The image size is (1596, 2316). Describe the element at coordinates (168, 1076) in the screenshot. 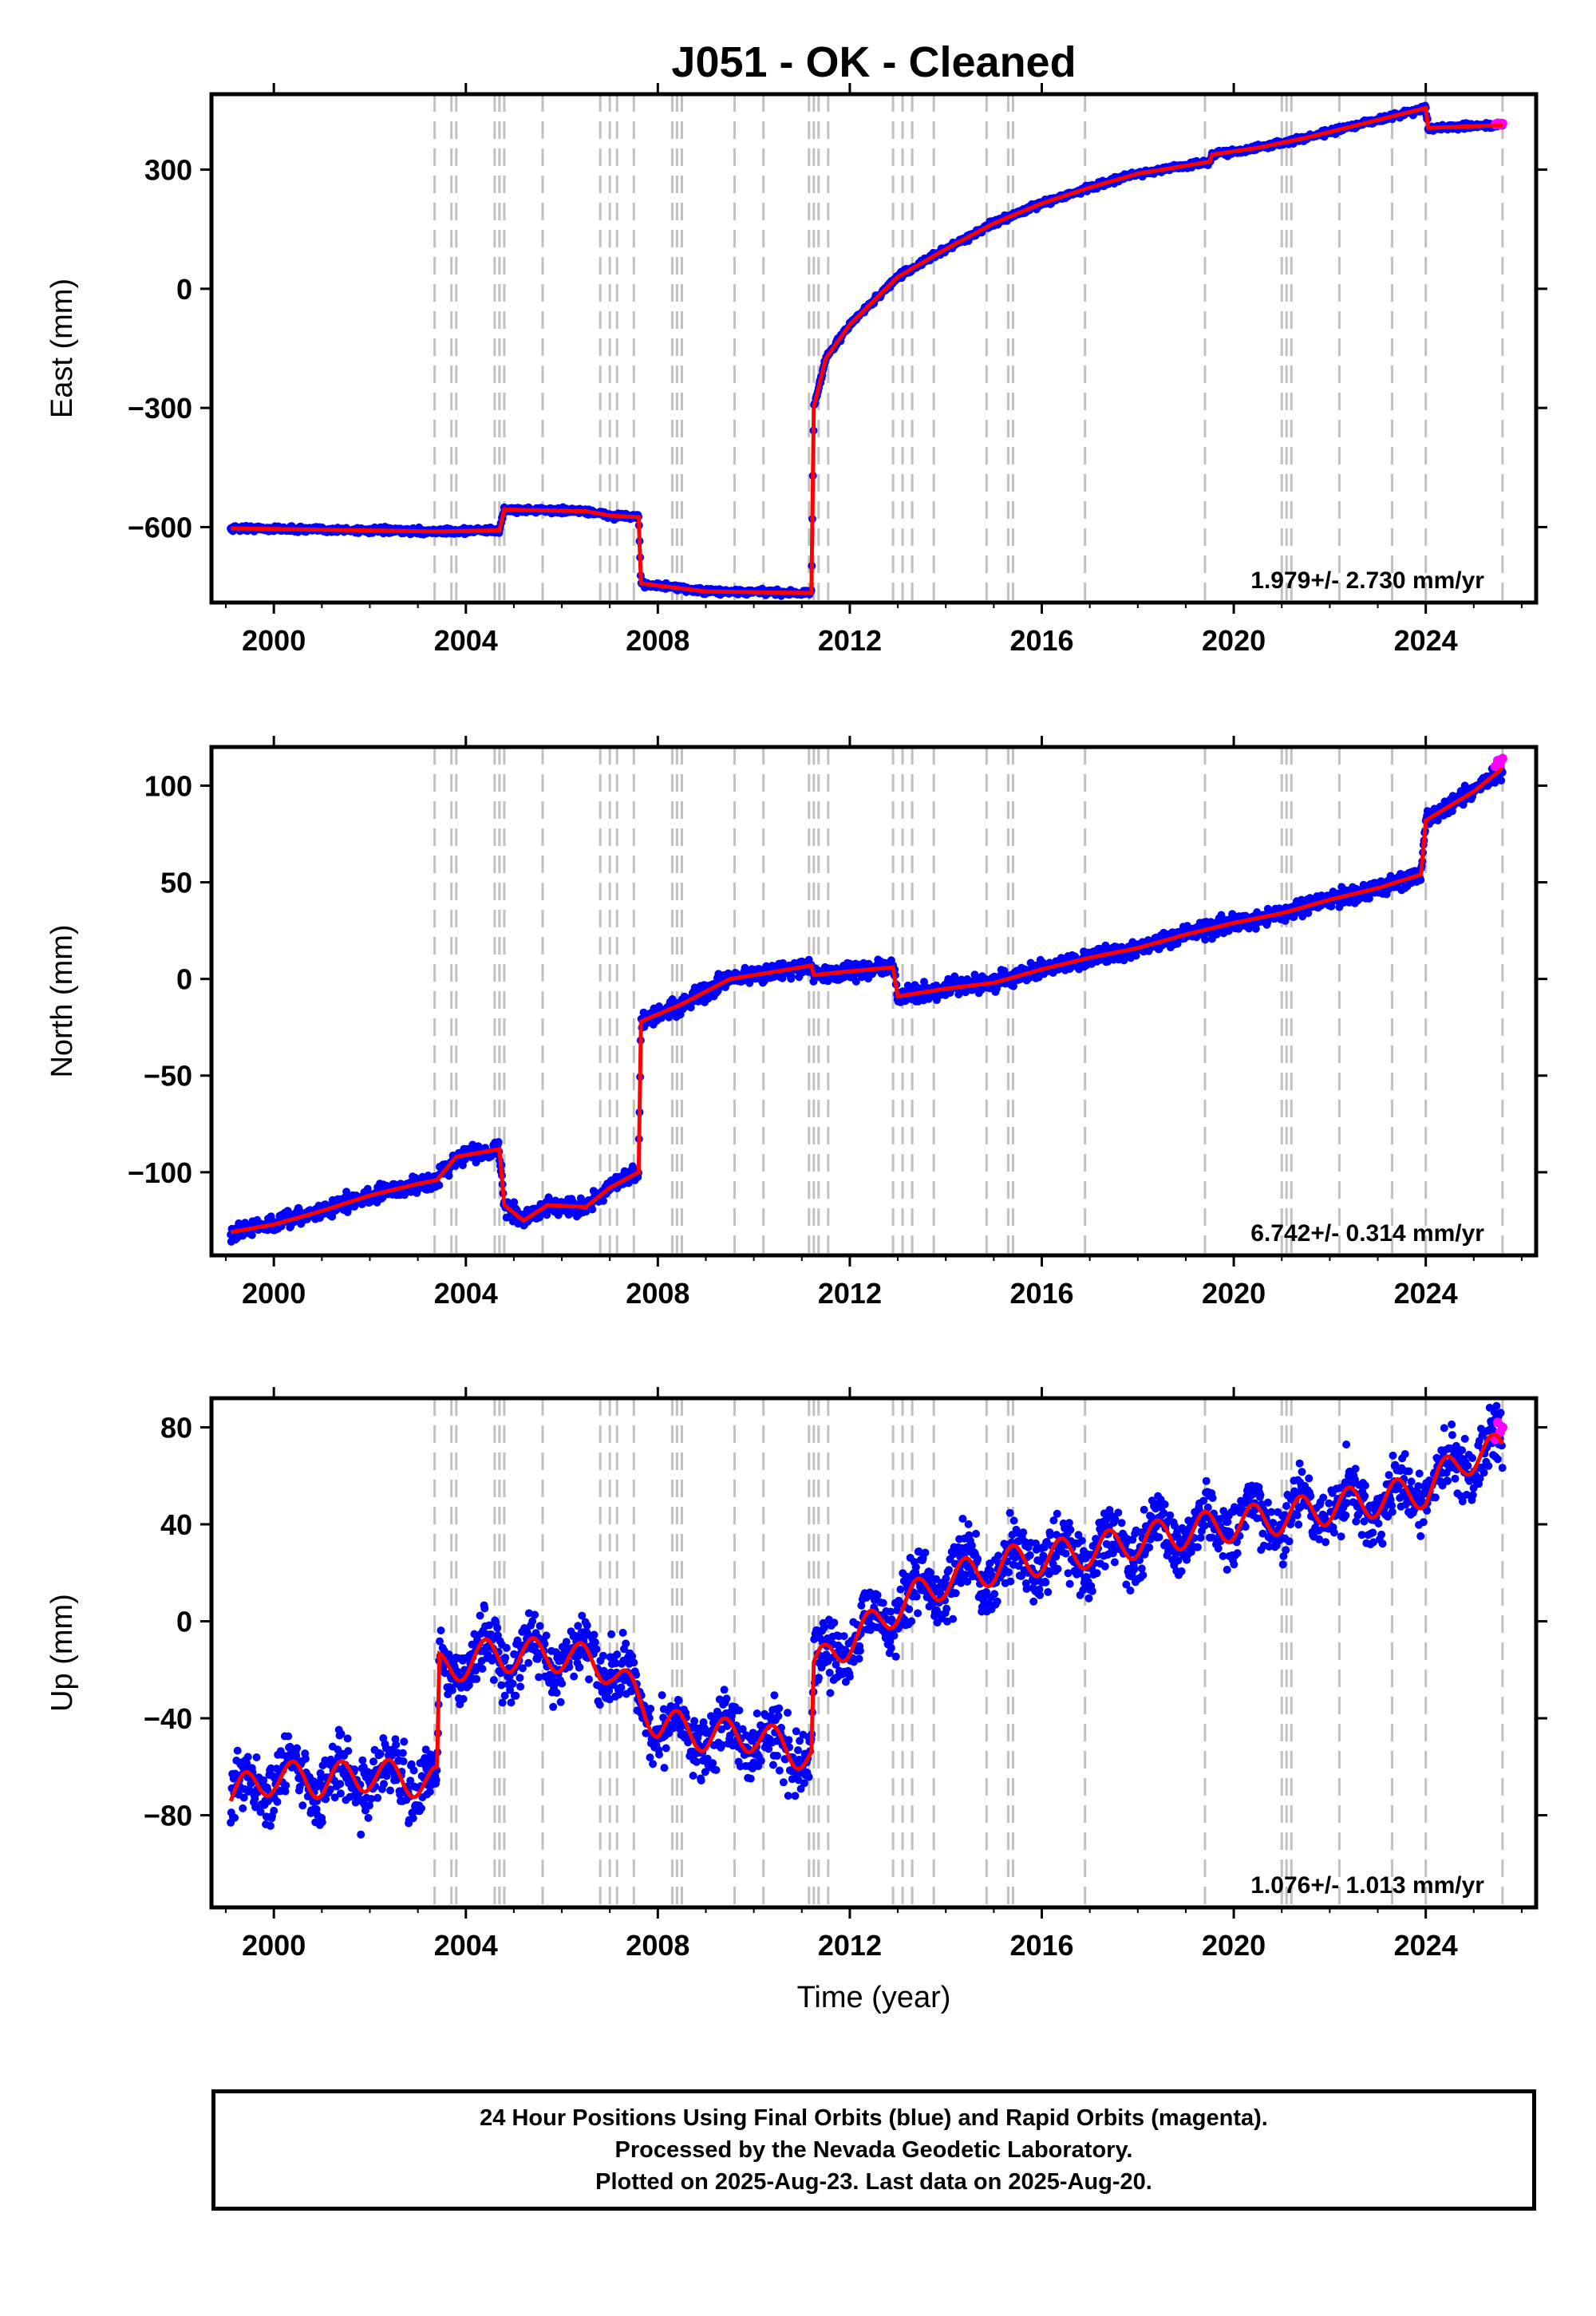

I see `y-tick-label: −50` at that location.